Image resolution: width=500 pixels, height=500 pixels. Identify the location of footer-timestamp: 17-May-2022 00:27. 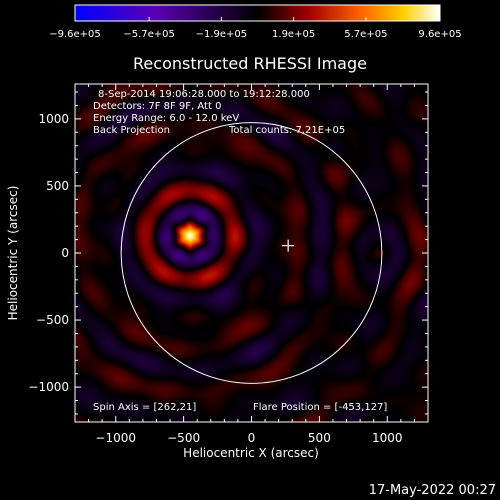
(432, 490).